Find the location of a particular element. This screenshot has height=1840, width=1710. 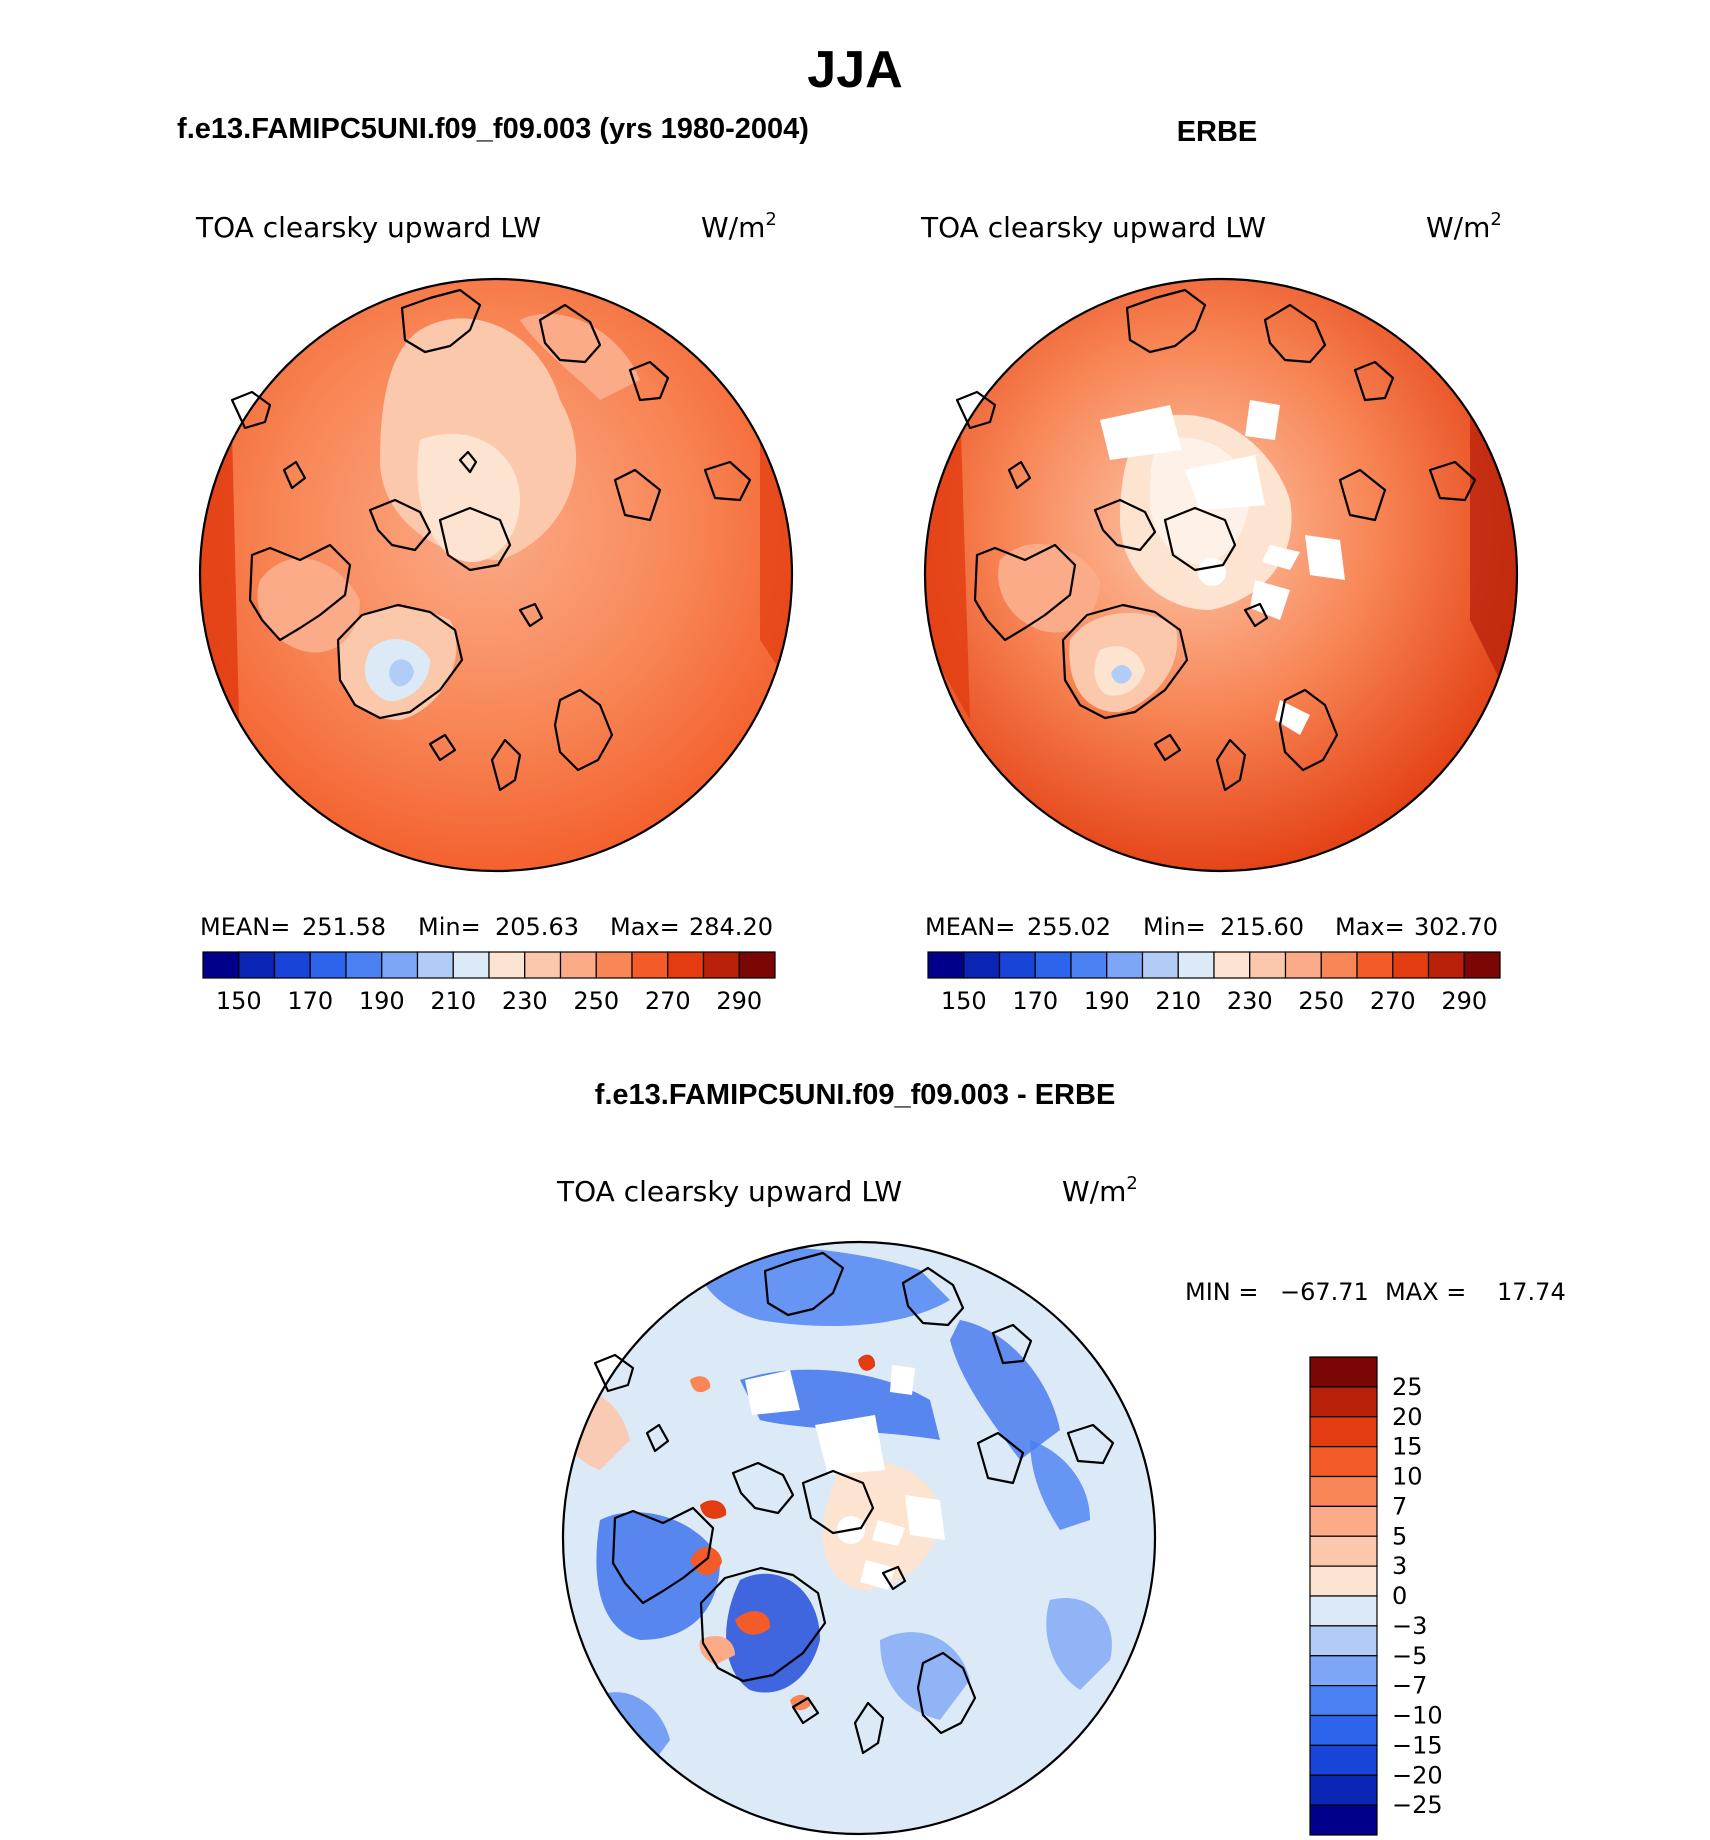

model-stats: MEAN= 251.58 Min= 205.63 Max= 284.20 is located at coordinates (486, 927).